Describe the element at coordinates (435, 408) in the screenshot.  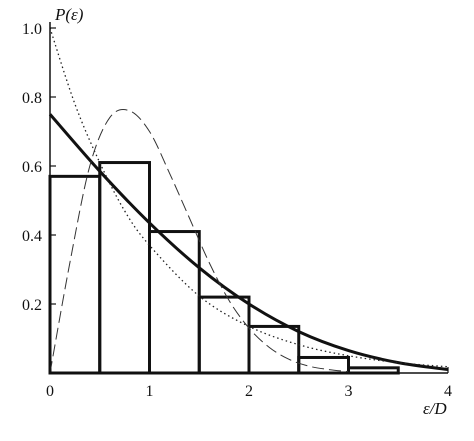
I see `x-axis-label: ε/D` at that location.